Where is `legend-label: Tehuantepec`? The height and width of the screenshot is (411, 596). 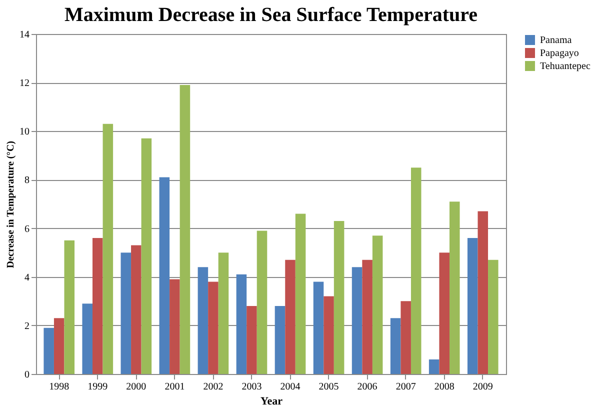
legend-label: Tehuantepec is located at coordinates (565, 66).